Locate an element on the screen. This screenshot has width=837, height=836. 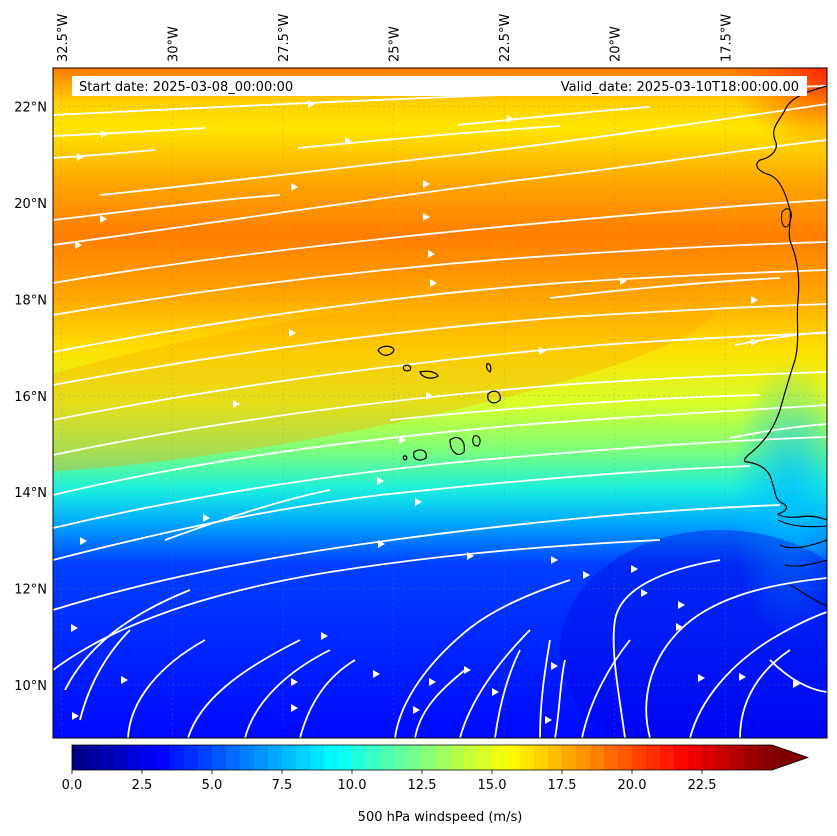
colorbar-tick-label: 17.5 is located at coordinates (562, 785).